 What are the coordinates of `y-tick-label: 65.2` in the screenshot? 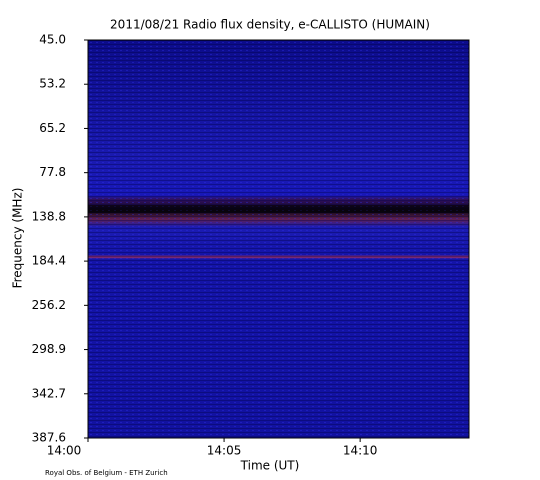 It's located at (52, 128).